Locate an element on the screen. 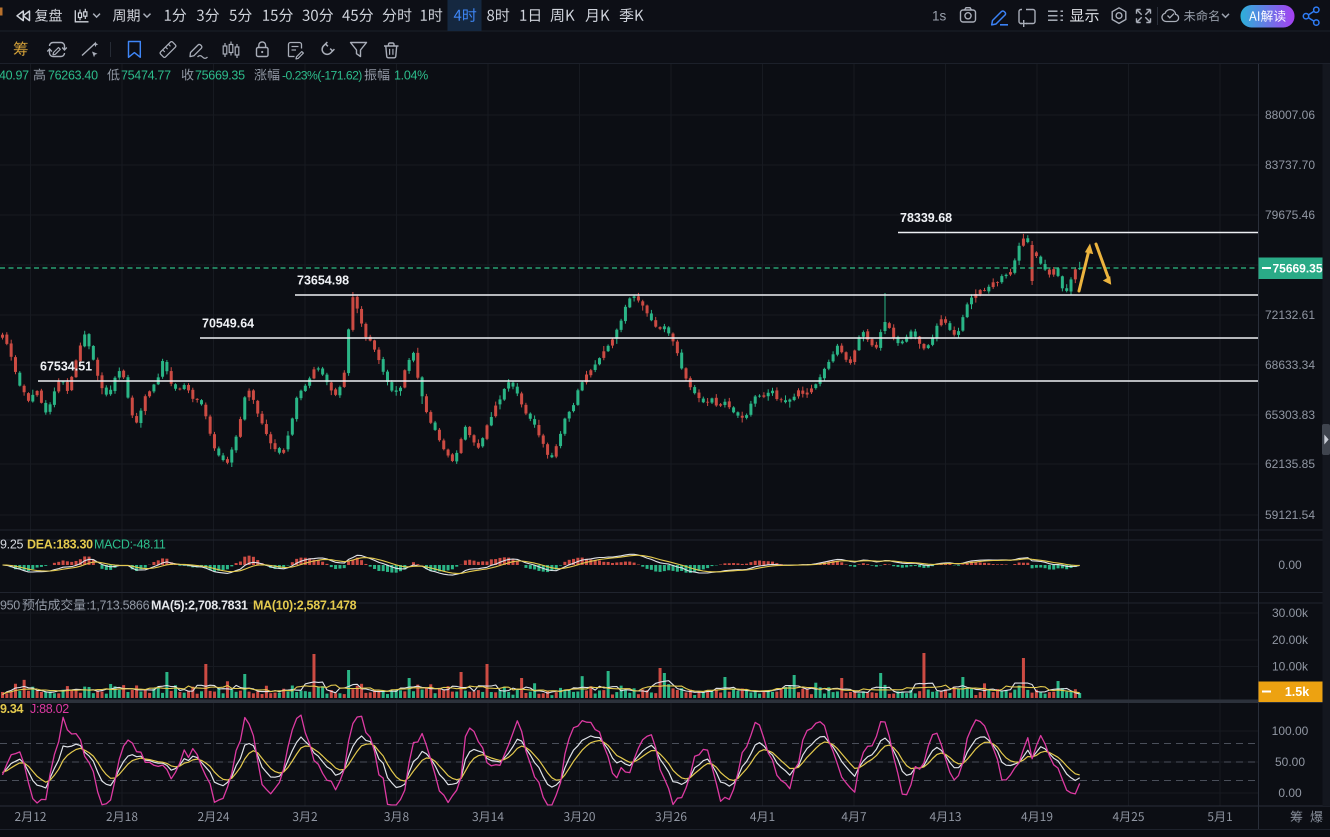 The image size is (1330, 837). svg-text: DEA:183.30 is located at coordinates (60, 545).